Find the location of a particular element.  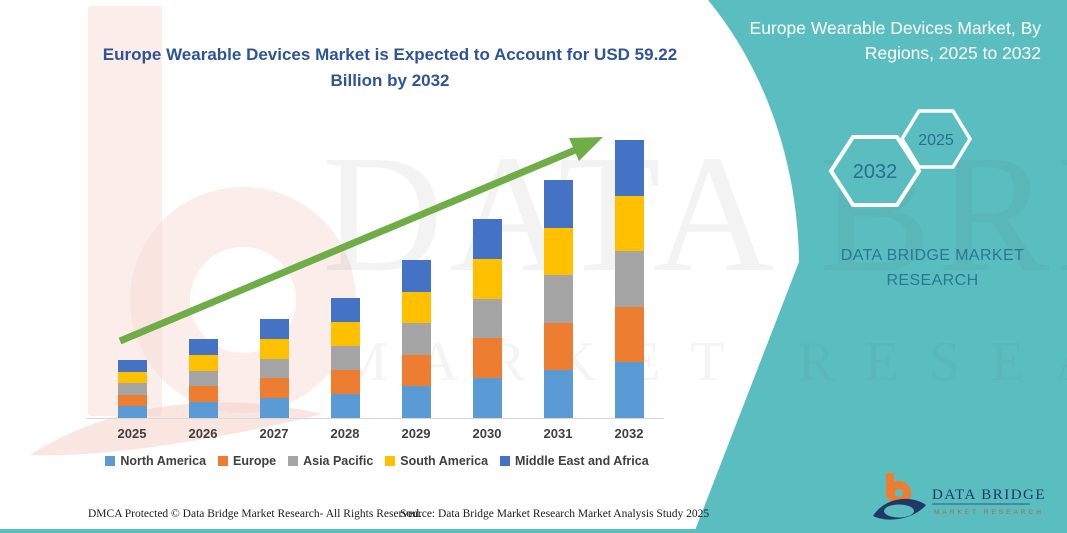

legend-label: South America is located at coordinates (444, 461).